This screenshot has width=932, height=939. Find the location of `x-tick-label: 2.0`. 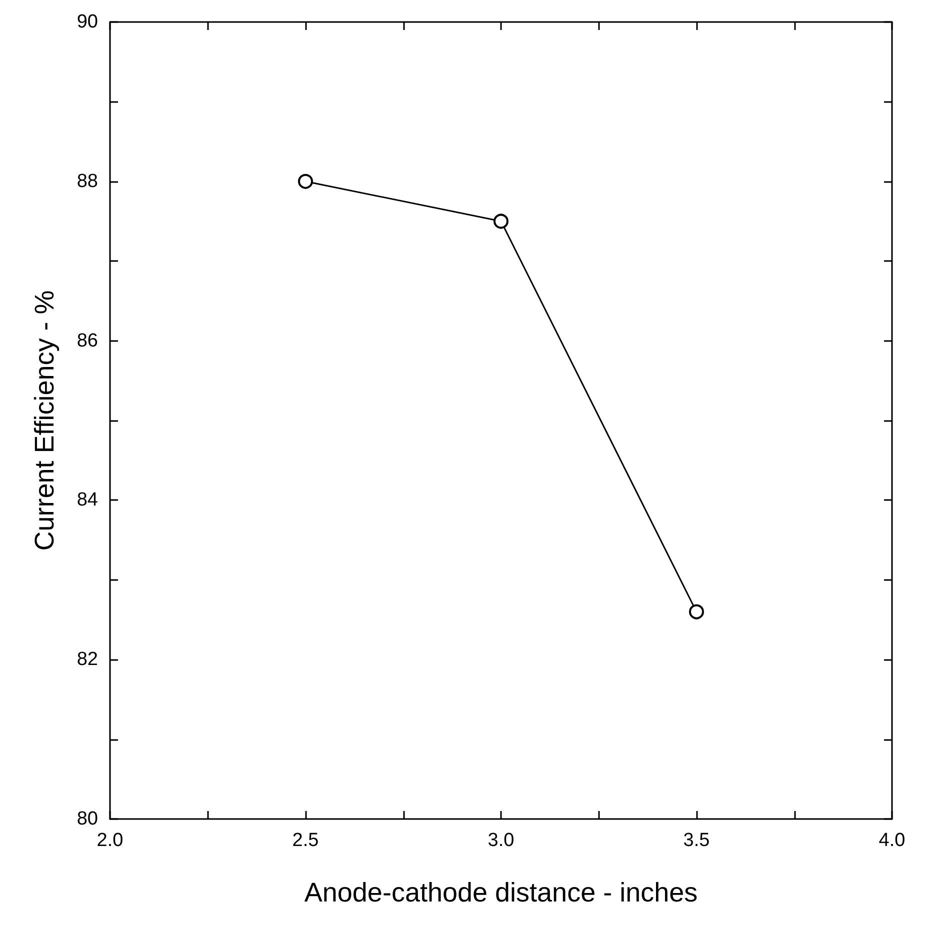

x-tick-label: 2.0 is located at coordinates (110, 840).